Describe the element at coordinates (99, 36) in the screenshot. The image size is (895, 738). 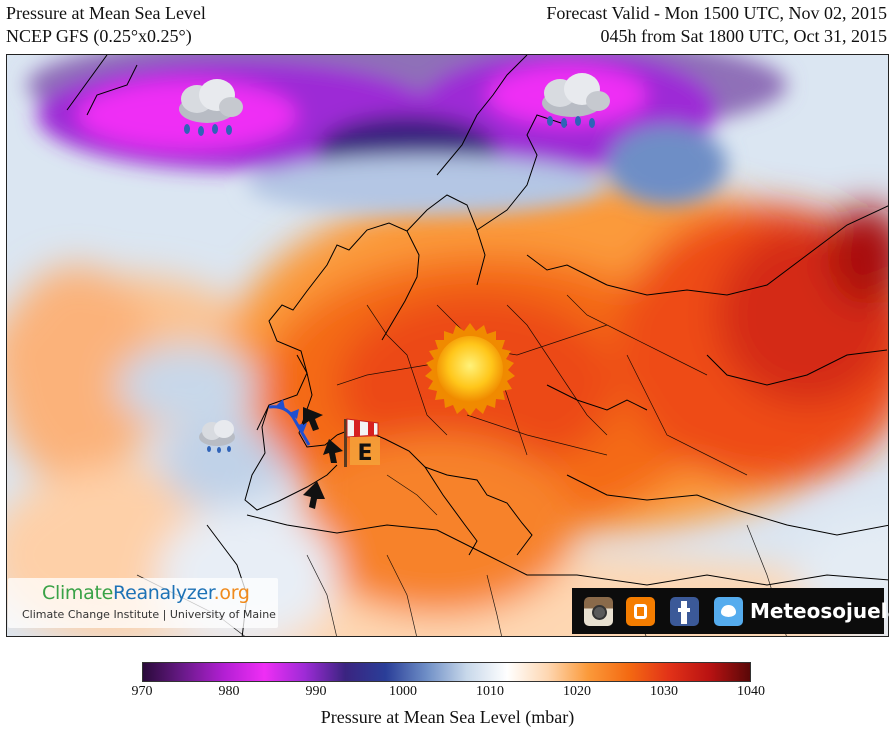
I see `model-label: NCEP GFS (0.25°x0.25°)` at that location.